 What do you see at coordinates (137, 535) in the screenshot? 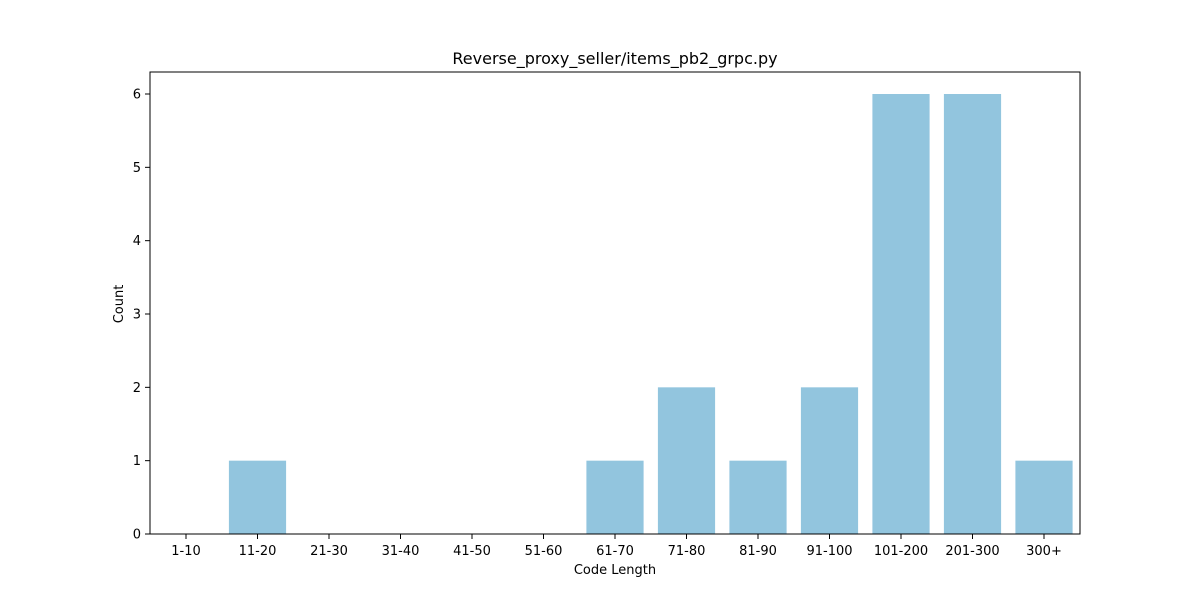
I see `y-tick-label: 0` at bounding box center [137, 535].